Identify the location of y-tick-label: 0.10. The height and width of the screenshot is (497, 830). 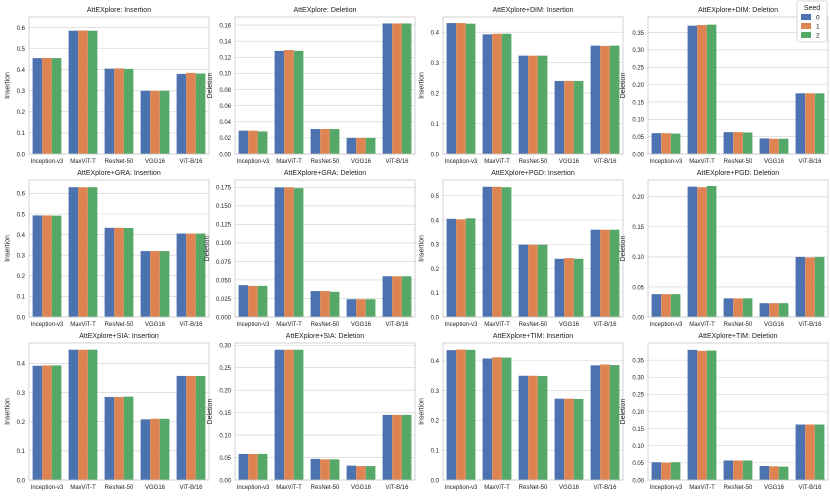
(638, 447).